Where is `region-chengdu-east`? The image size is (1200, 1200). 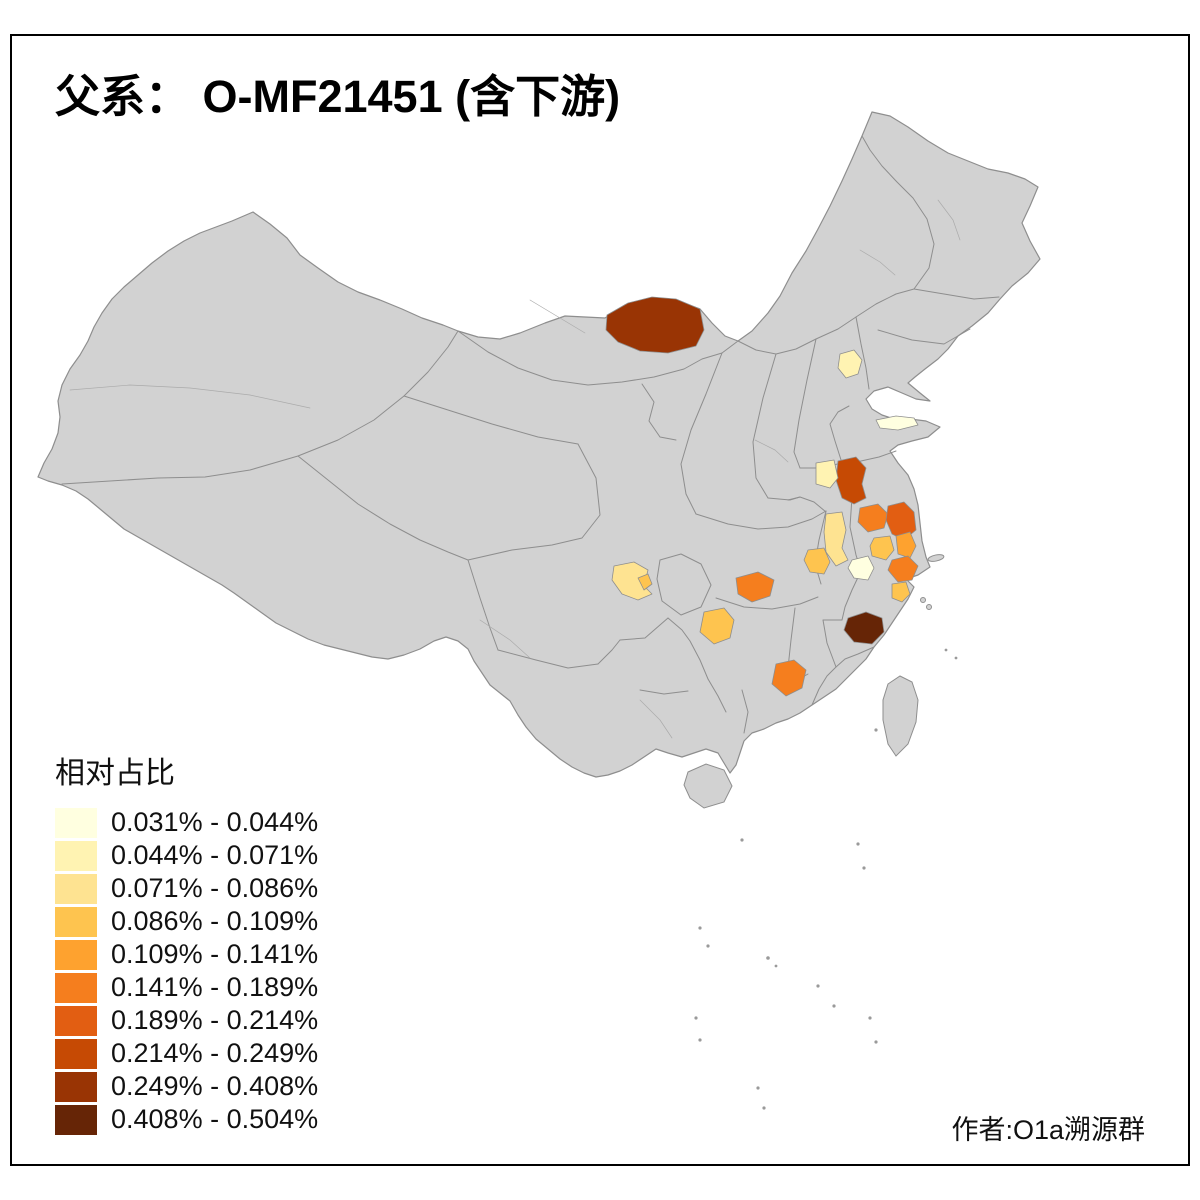
region-chengdu-east is located at coordinates (645, 582).